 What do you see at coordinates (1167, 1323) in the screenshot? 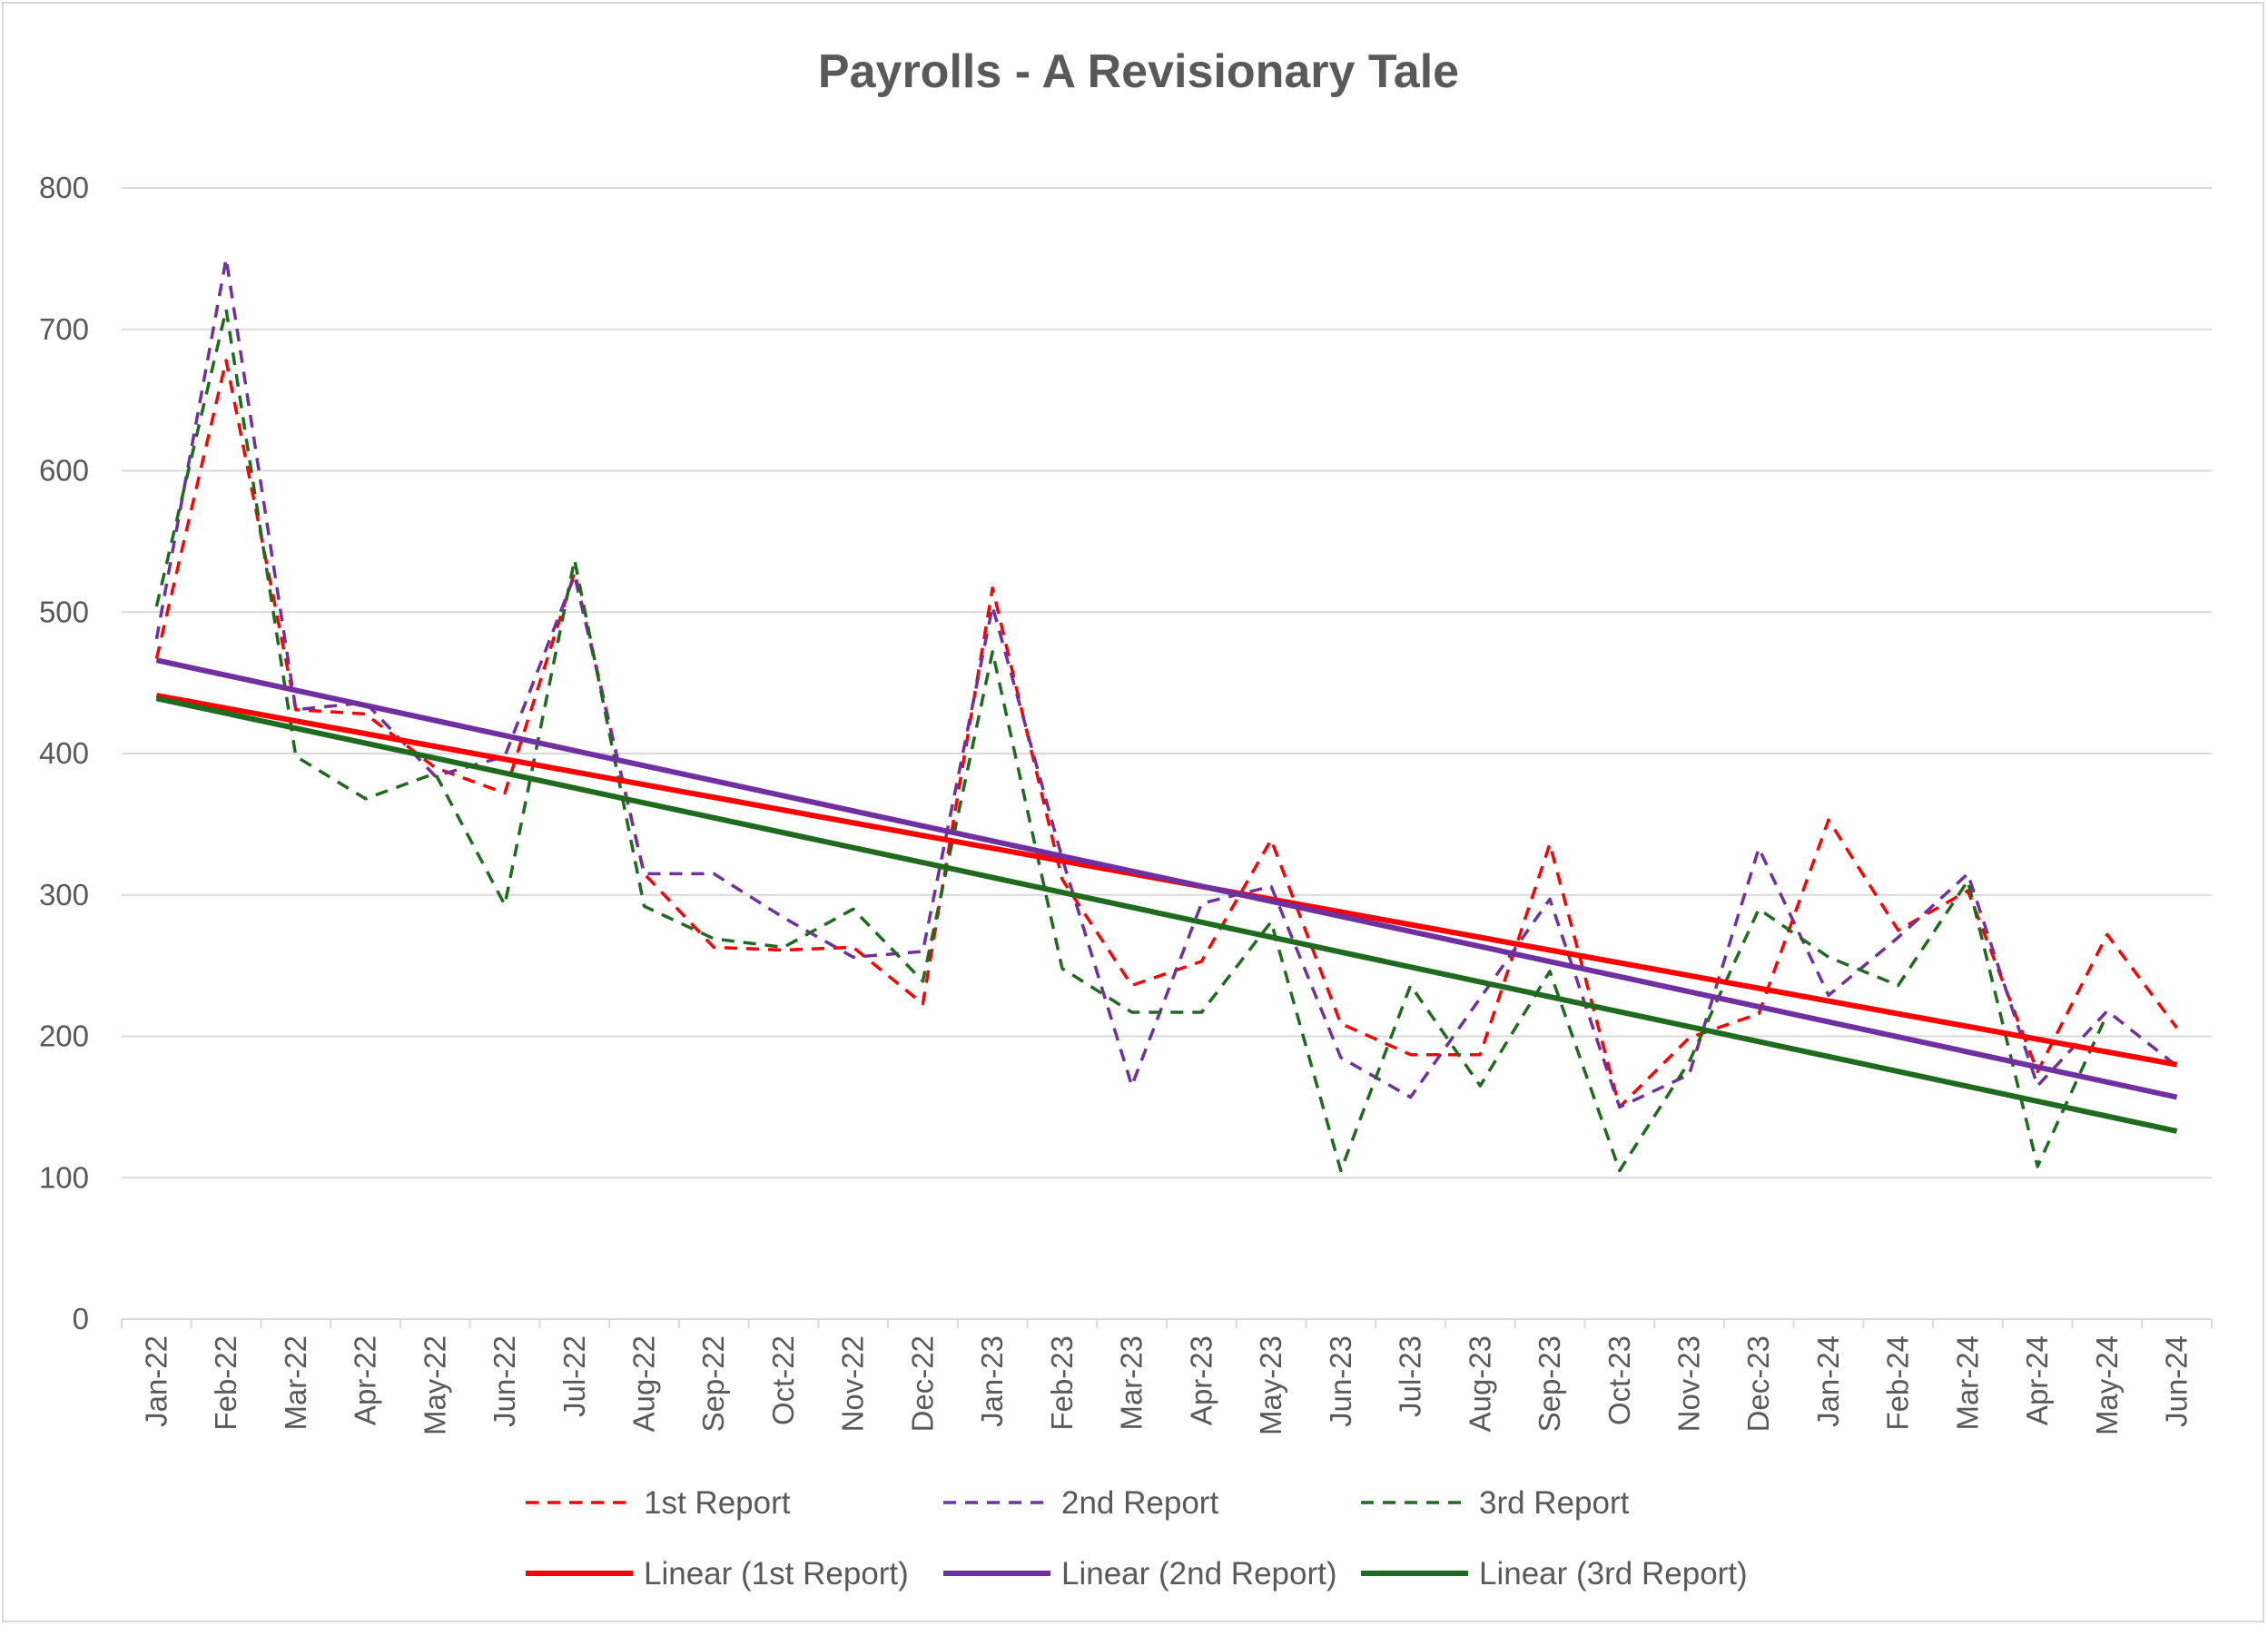
I see `axes` at bounding box center [1167, 1323].